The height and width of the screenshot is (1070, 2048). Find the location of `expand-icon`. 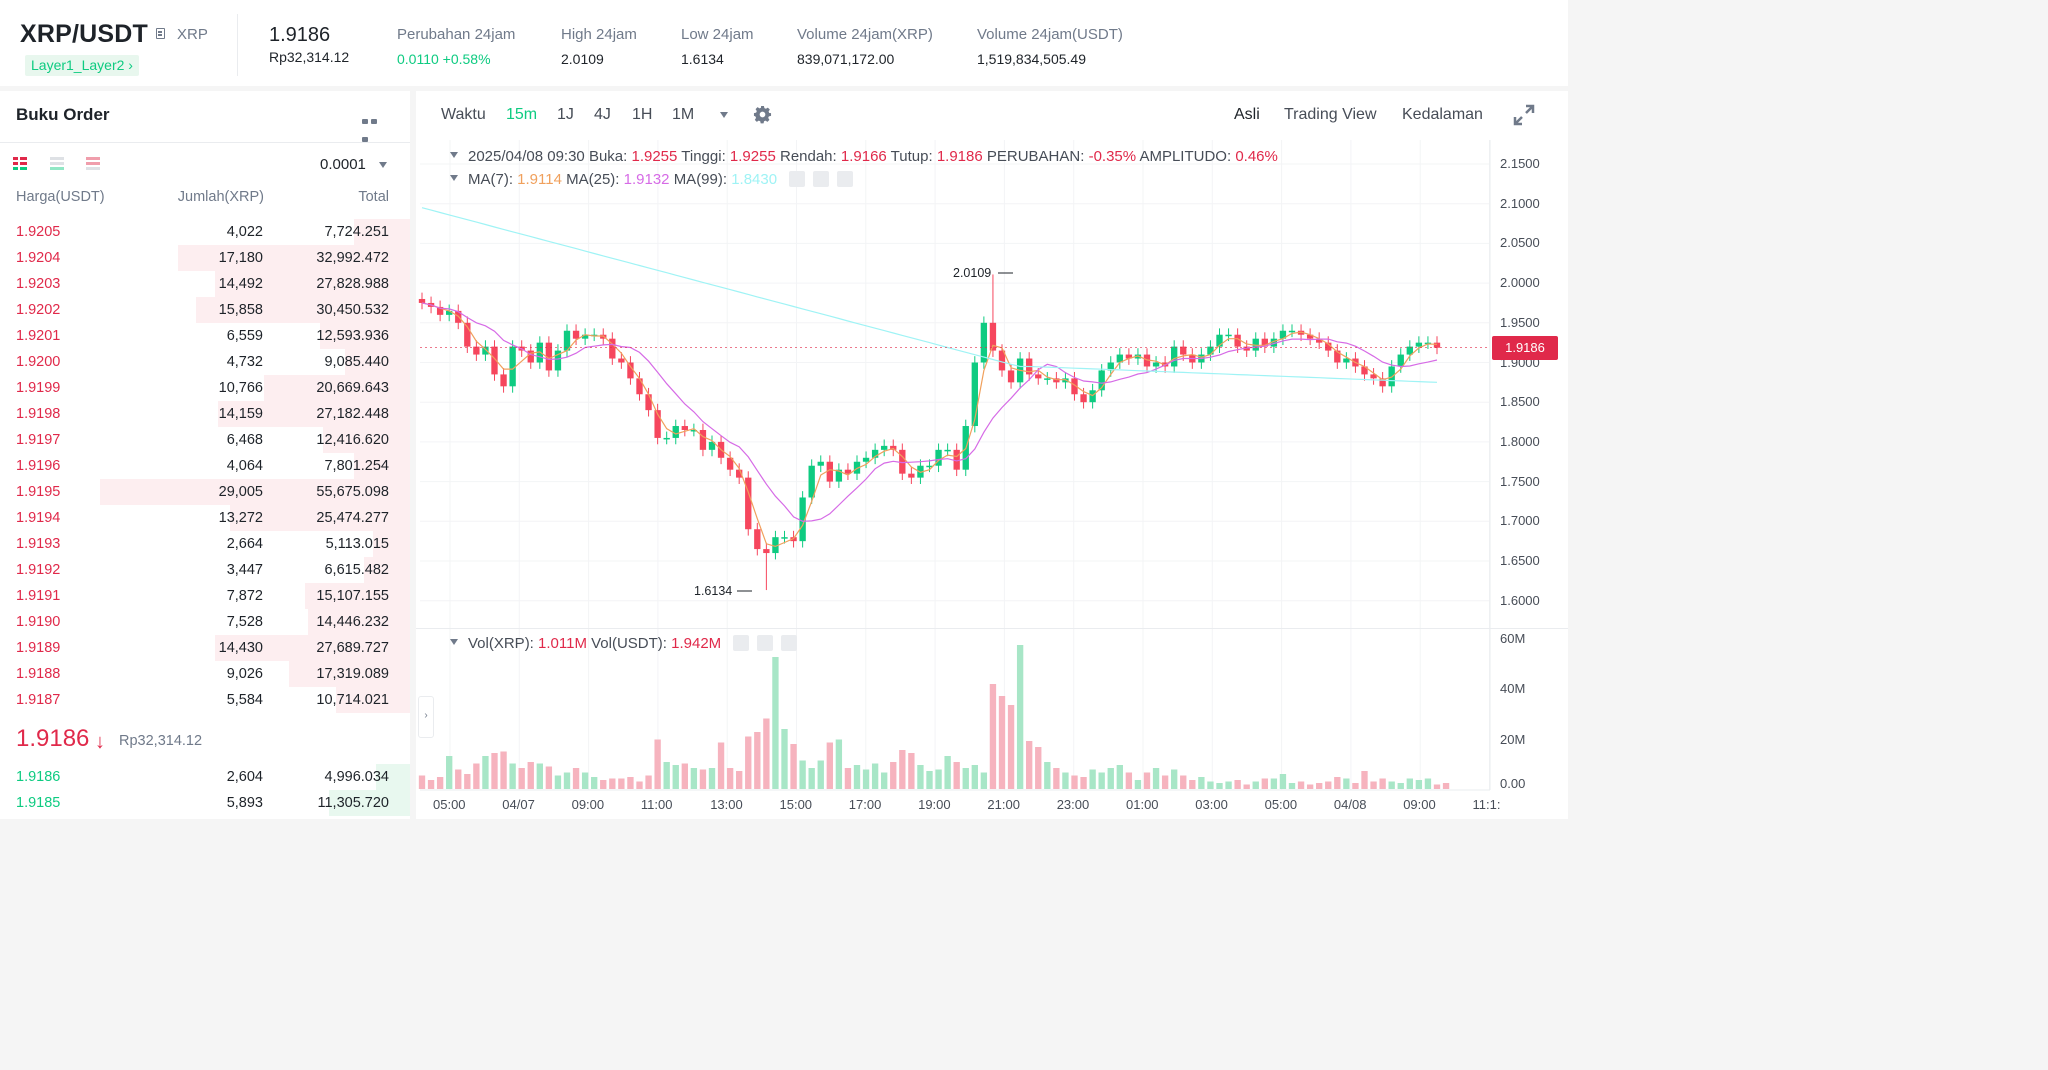

expand-icon is located at coordinates (1524, 115).